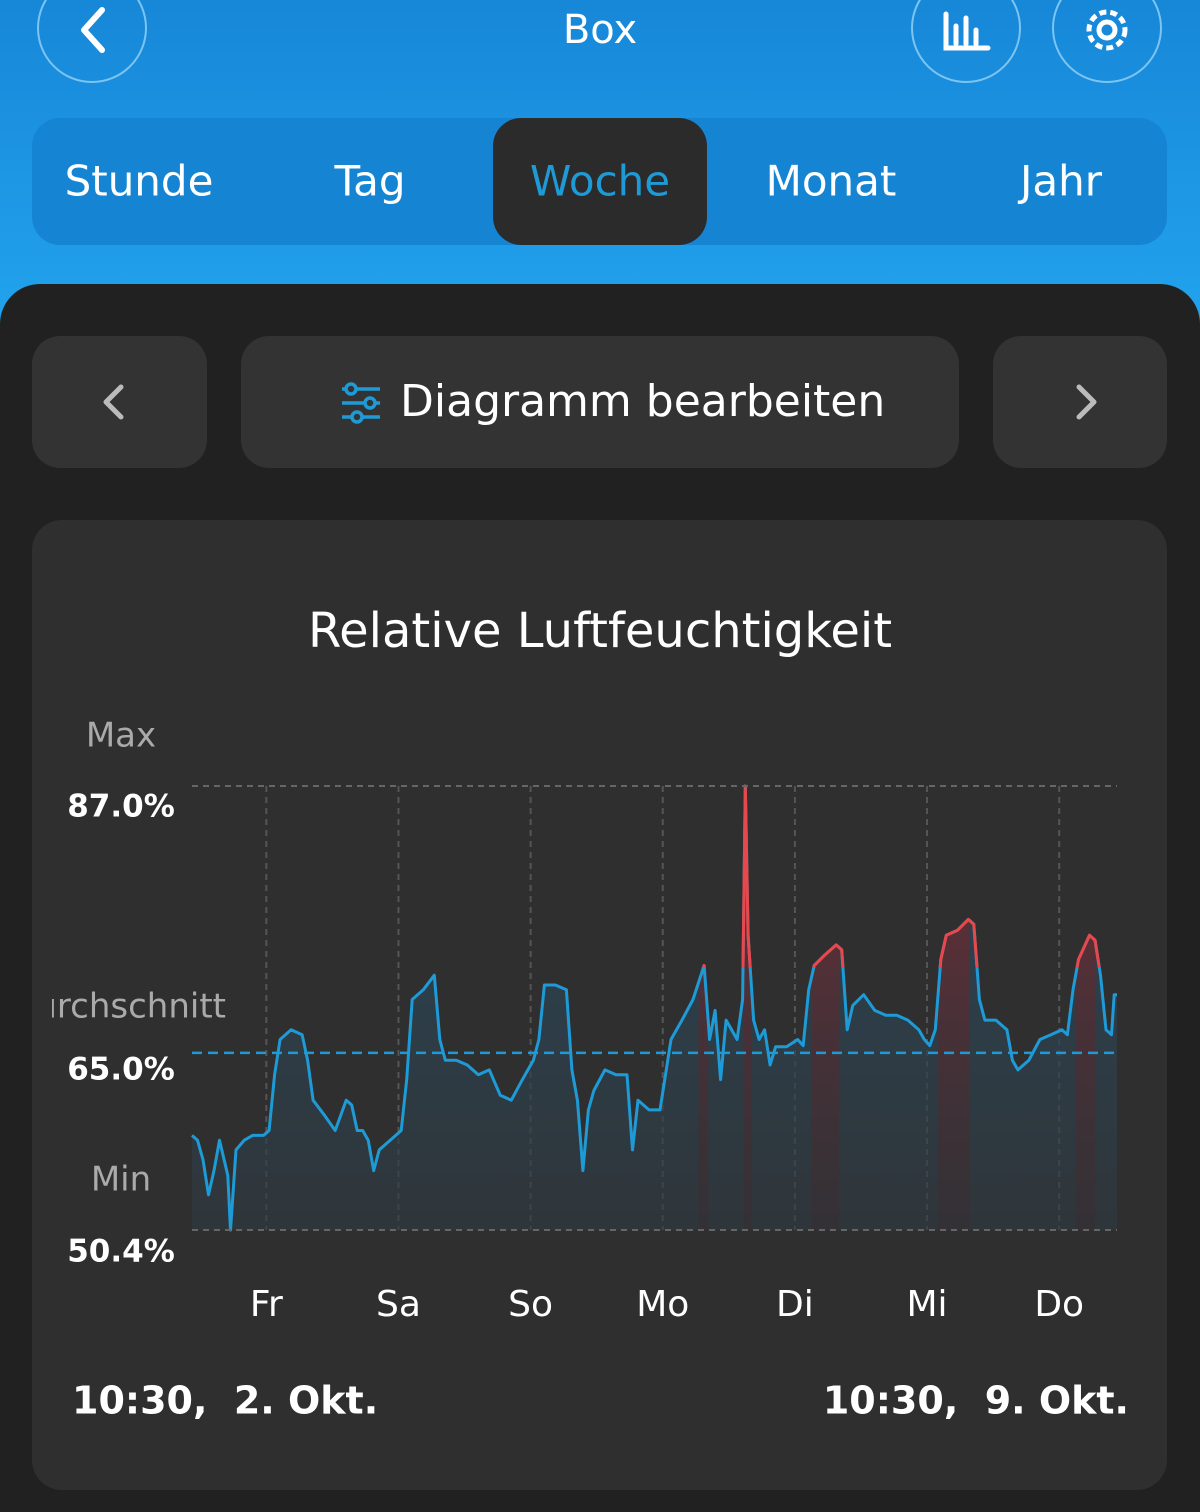 This screenshot has height=1512, width=1200. Describe the element at coordinates (600, 30) in the screenshot. I see `header-title: Box` at that location.